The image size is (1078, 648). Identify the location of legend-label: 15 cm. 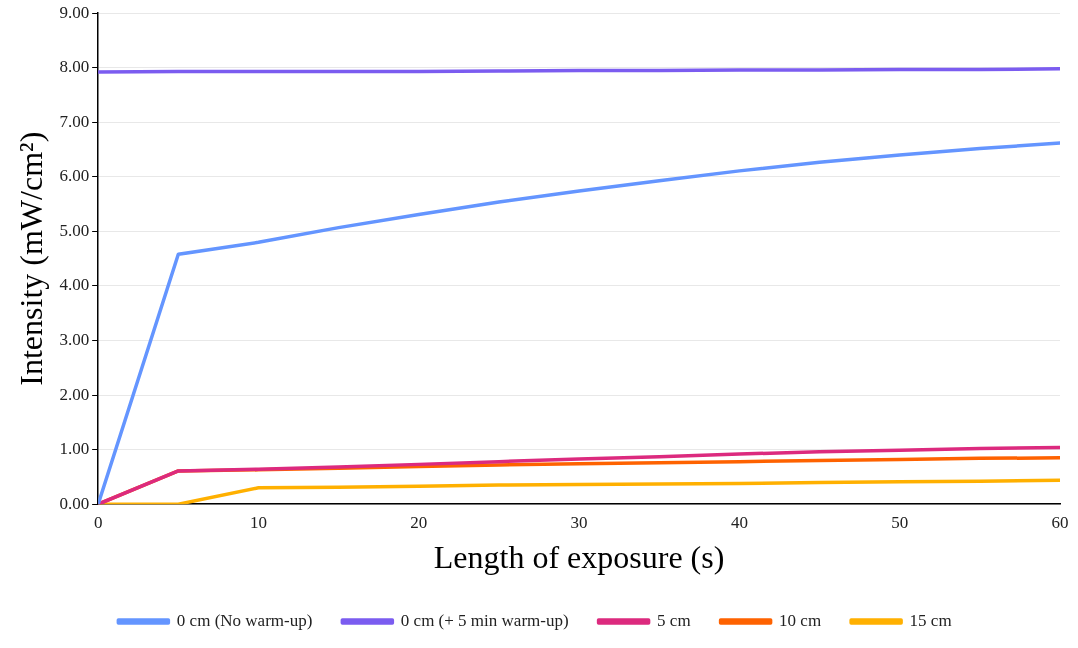
(930, 620).